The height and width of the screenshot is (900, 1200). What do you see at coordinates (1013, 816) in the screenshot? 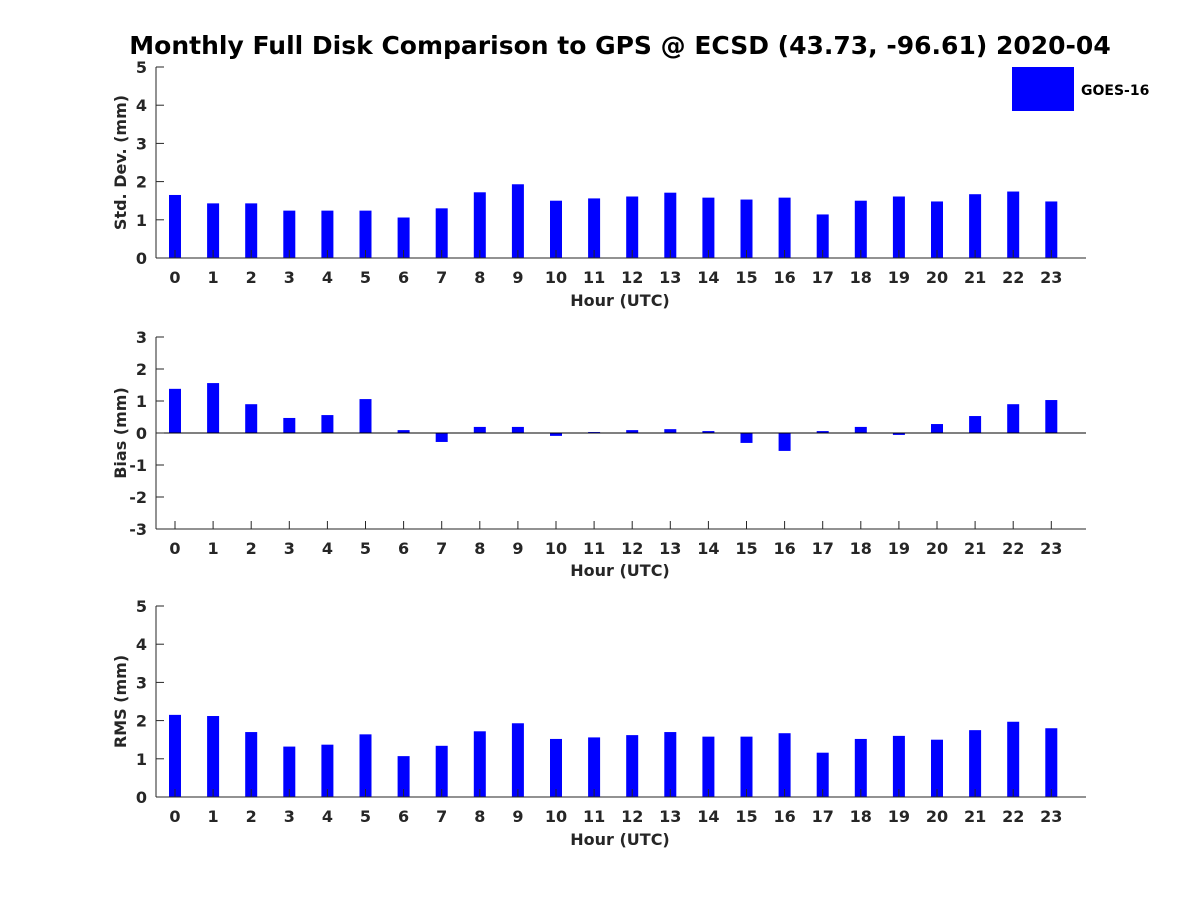
I see `x-tick-label-rms: 22` at bounding box center [1013, 816].